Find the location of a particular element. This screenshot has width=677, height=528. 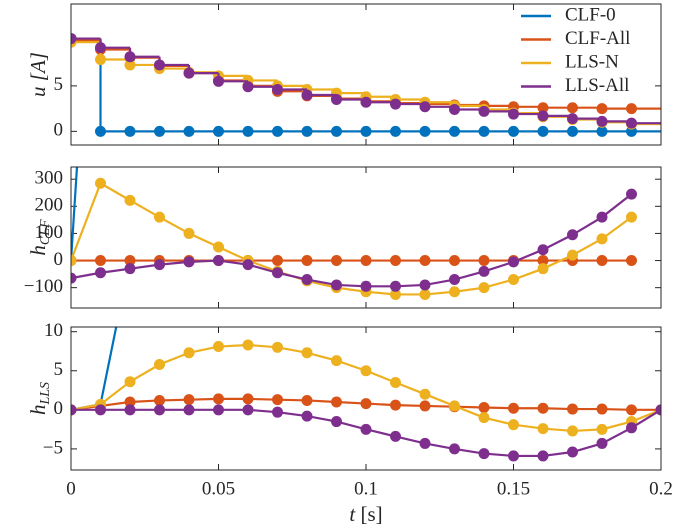

x-tick-label: 0.2 is located at coordinates (661, 488).